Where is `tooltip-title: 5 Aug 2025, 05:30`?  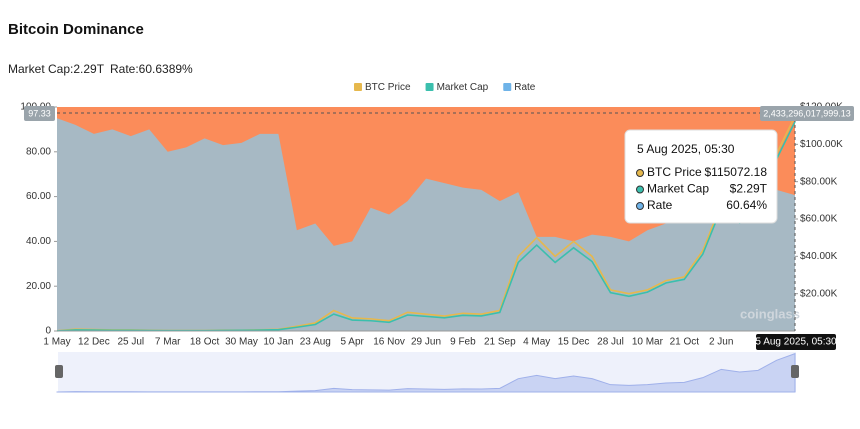
tooltip-title: 5 Aug 2025, 05:30 is located at coordinates (686, 149).